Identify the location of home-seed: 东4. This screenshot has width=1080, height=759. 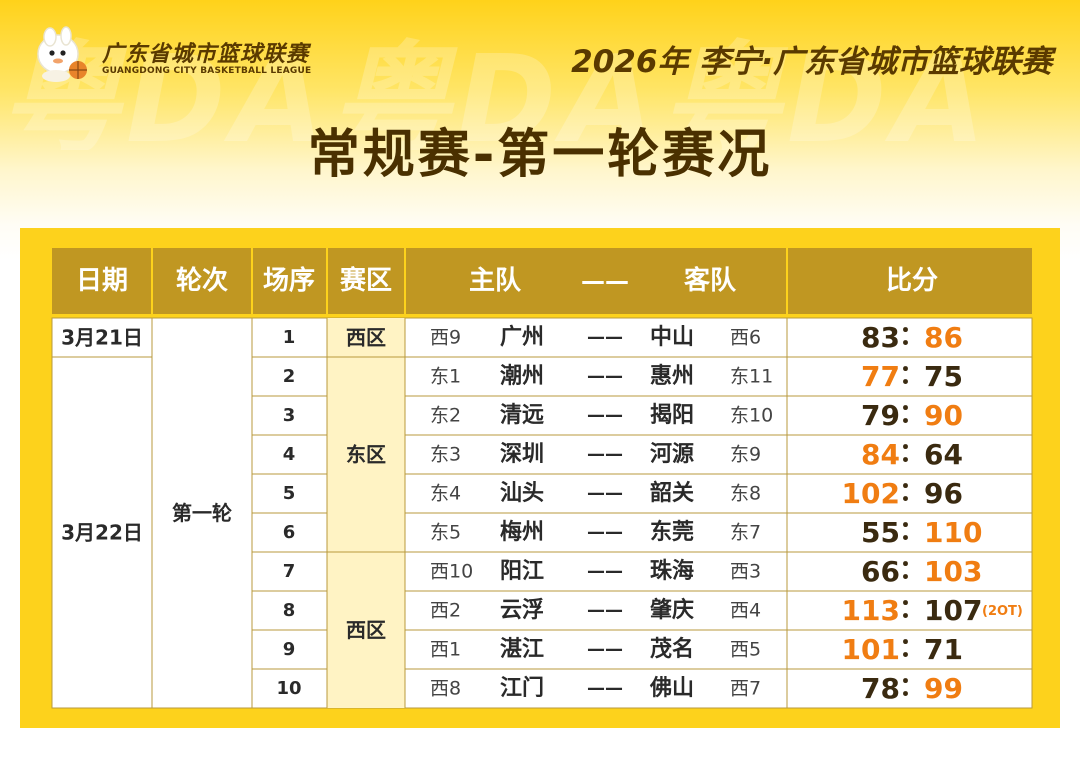
(445, 494).